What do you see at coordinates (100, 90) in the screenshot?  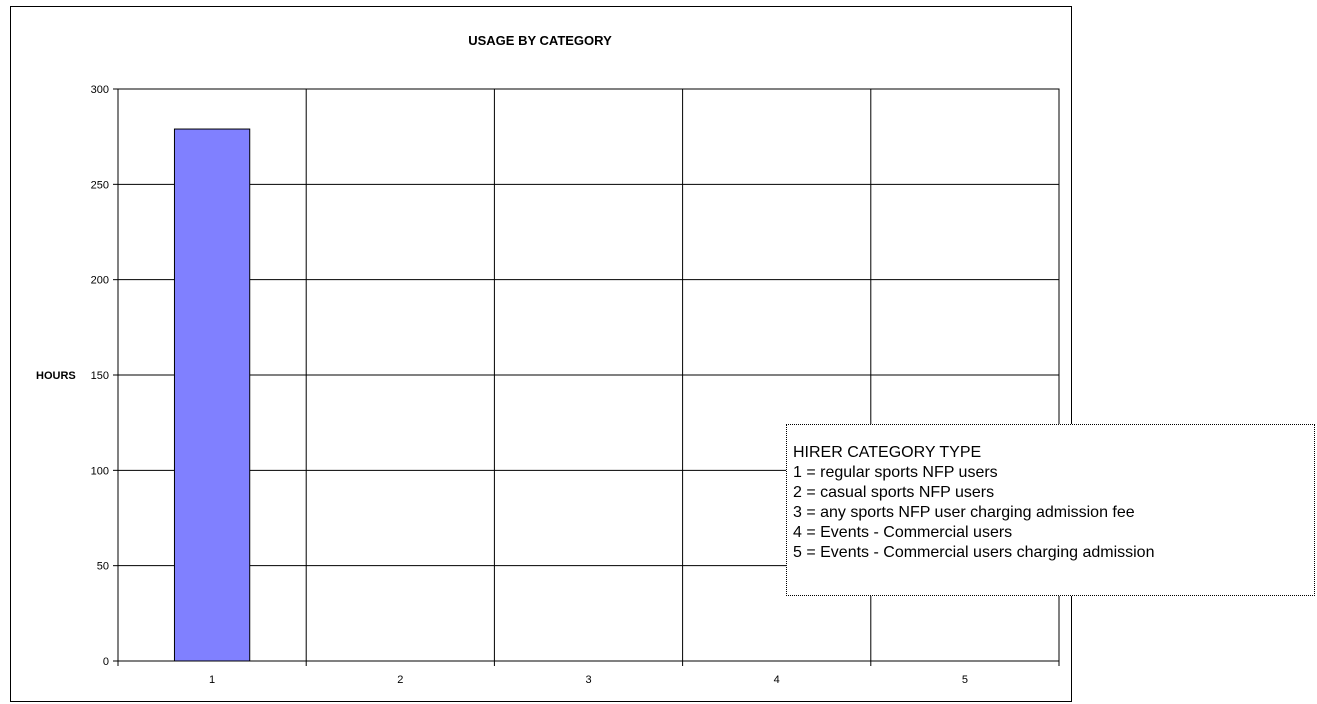 I see `y-tick-label: 300` at bounding box center [100, 90].